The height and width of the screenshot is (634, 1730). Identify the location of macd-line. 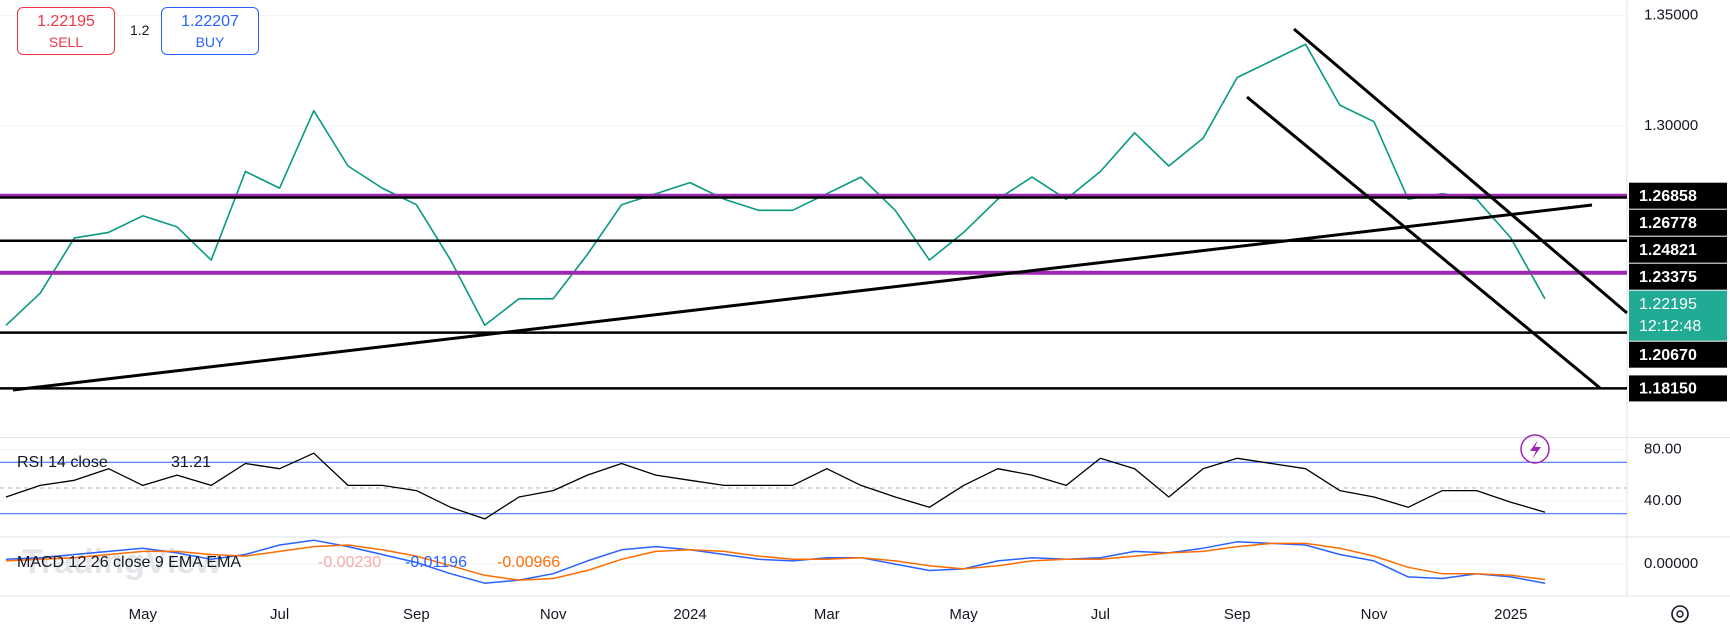
(775, 561).